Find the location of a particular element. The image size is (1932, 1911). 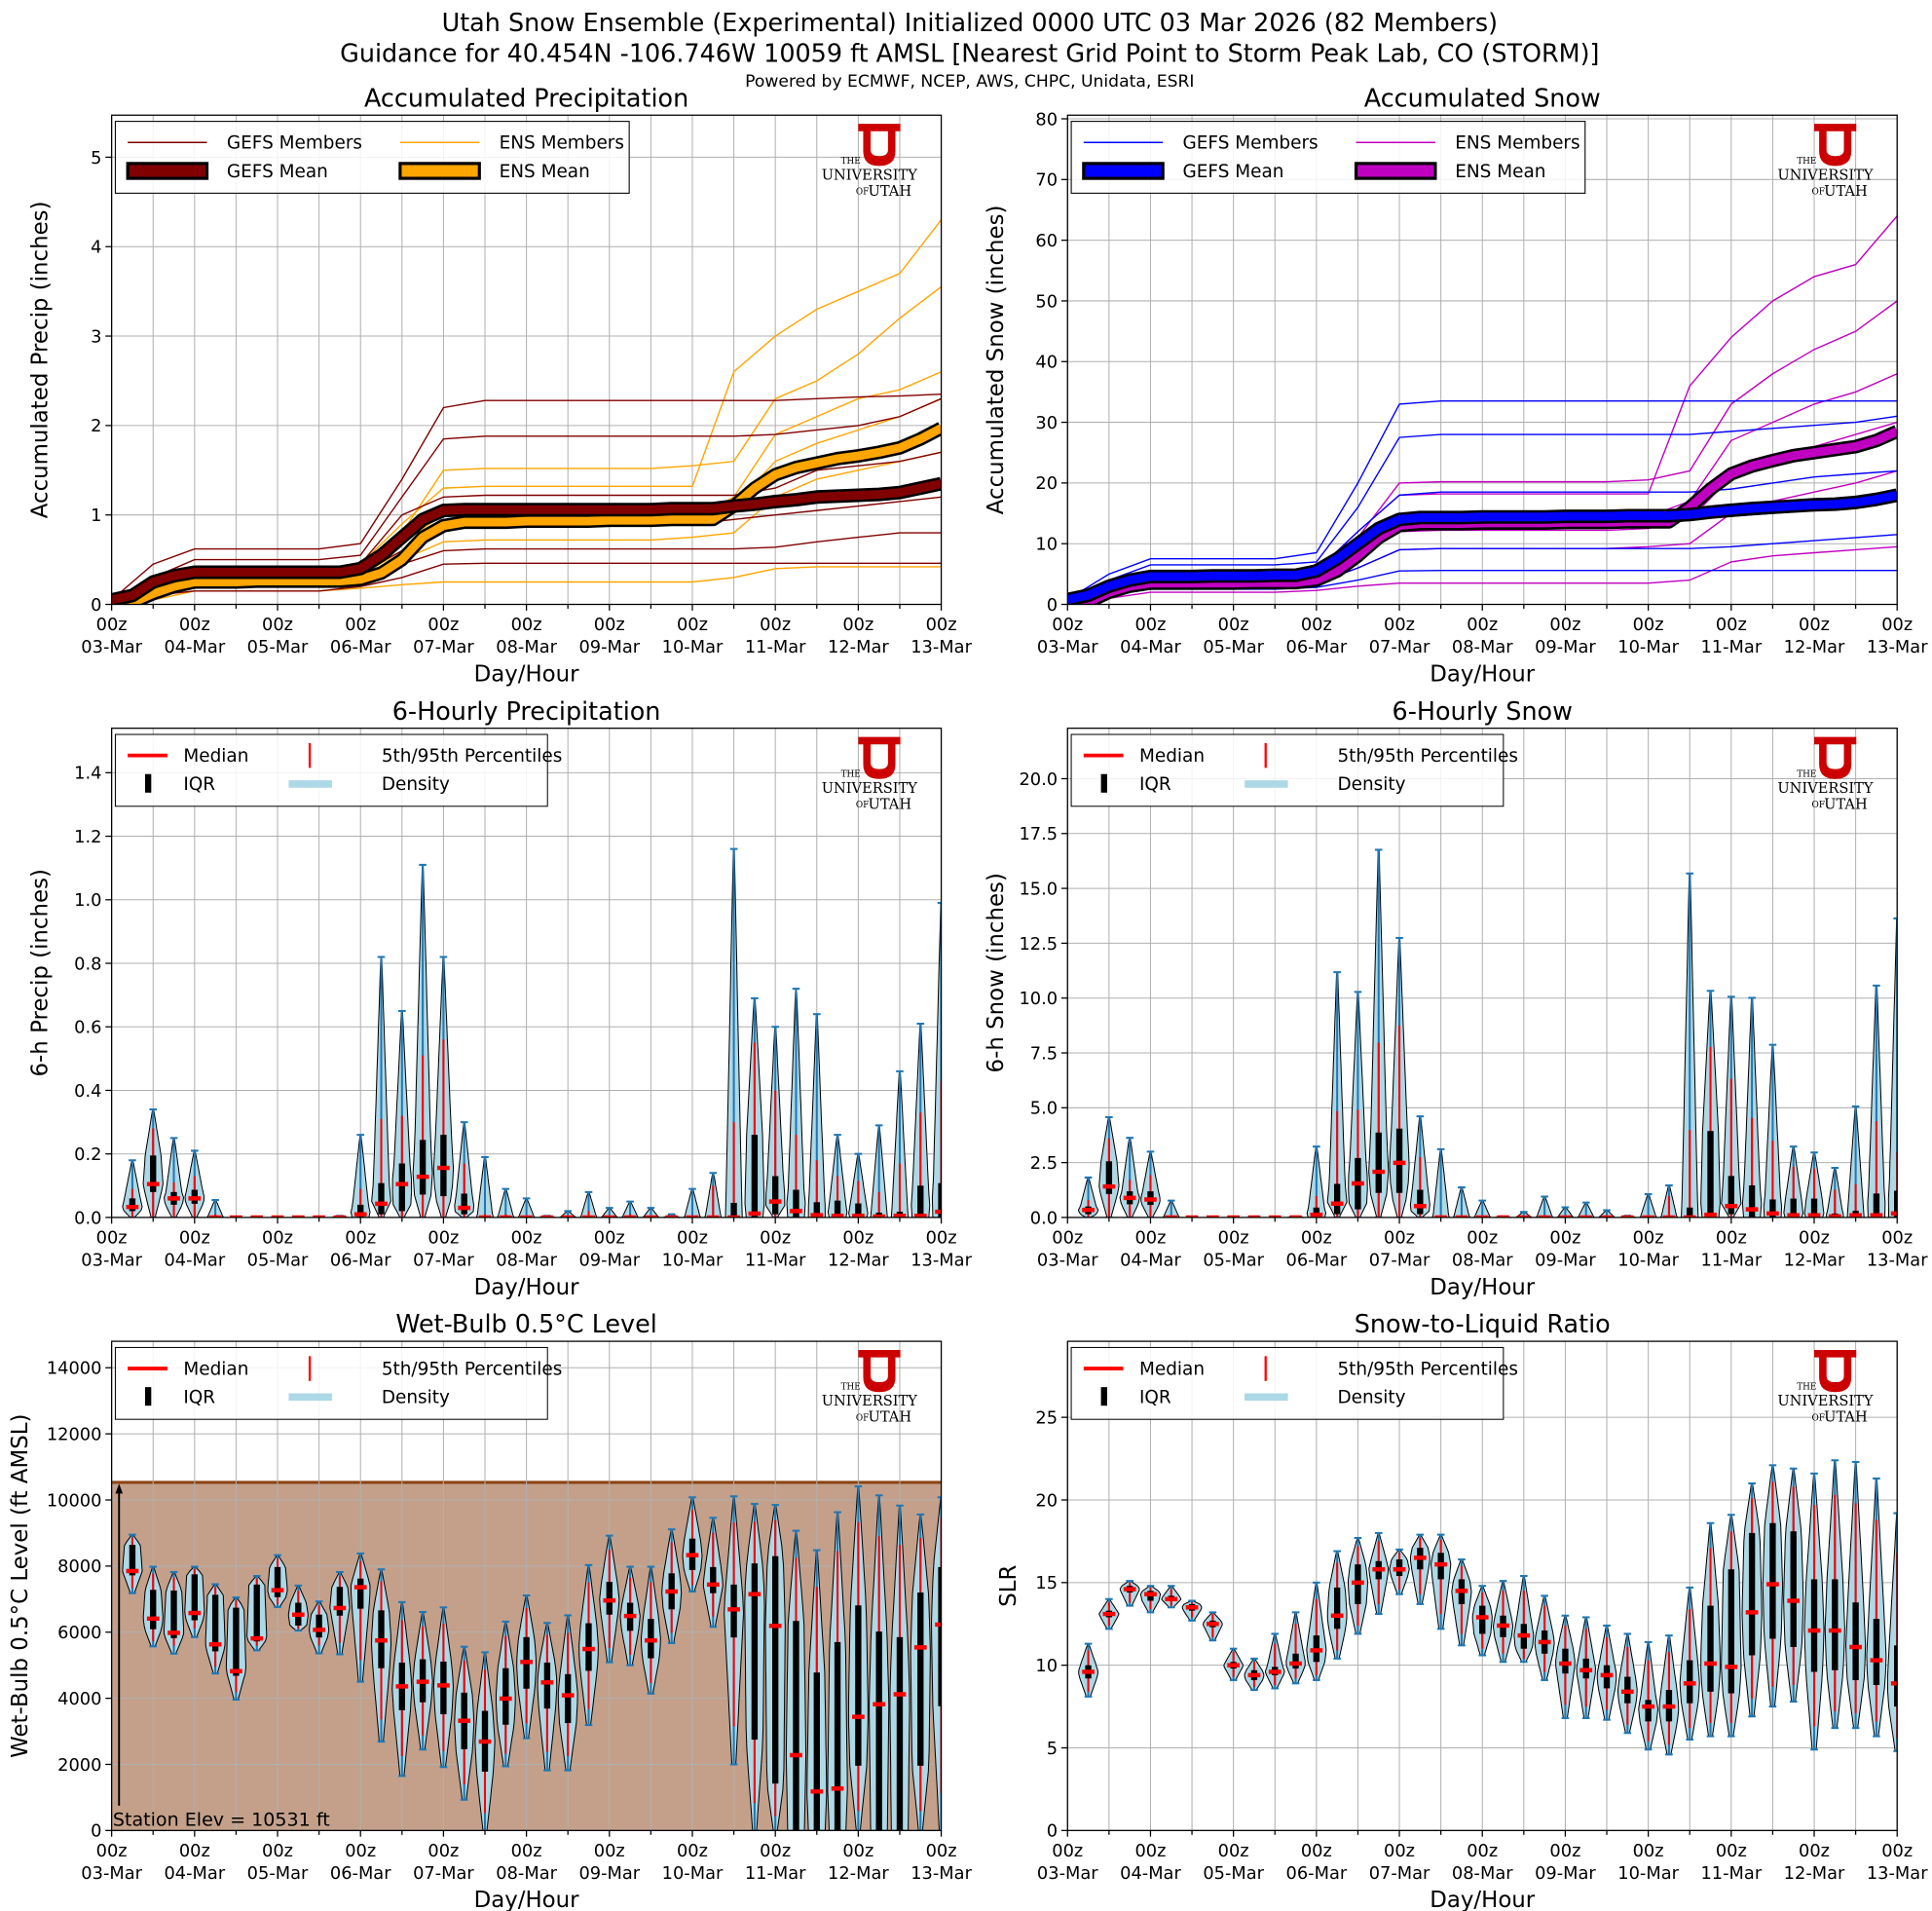

violin-216h is located at coordinates (1814, 1611).